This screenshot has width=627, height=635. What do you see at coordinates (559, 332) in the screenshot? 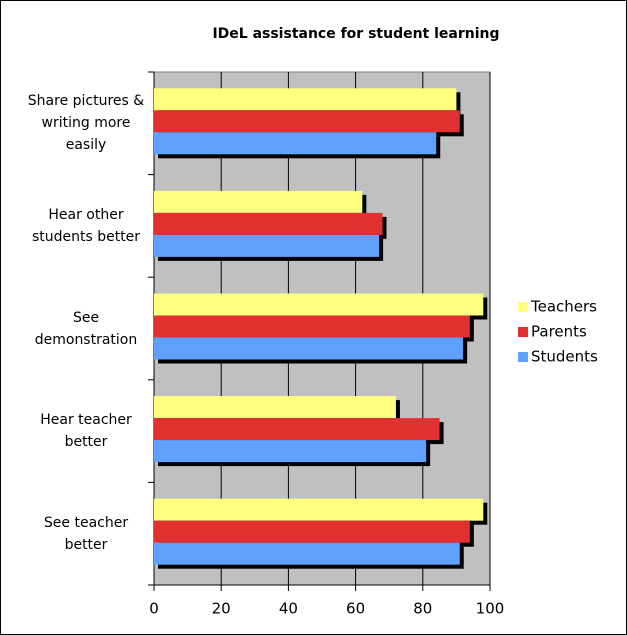
I see `legend-label: Parents` at bounding box center [559, 332].